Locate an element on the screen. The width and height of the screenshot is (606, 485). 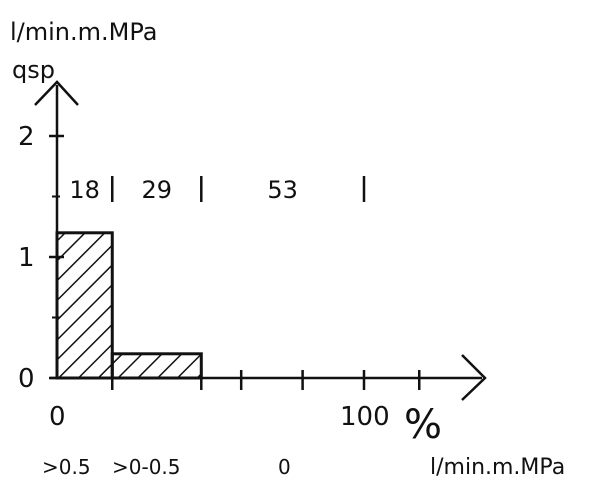
y-symbol-label: qsp is located at coordinates (33, 70).